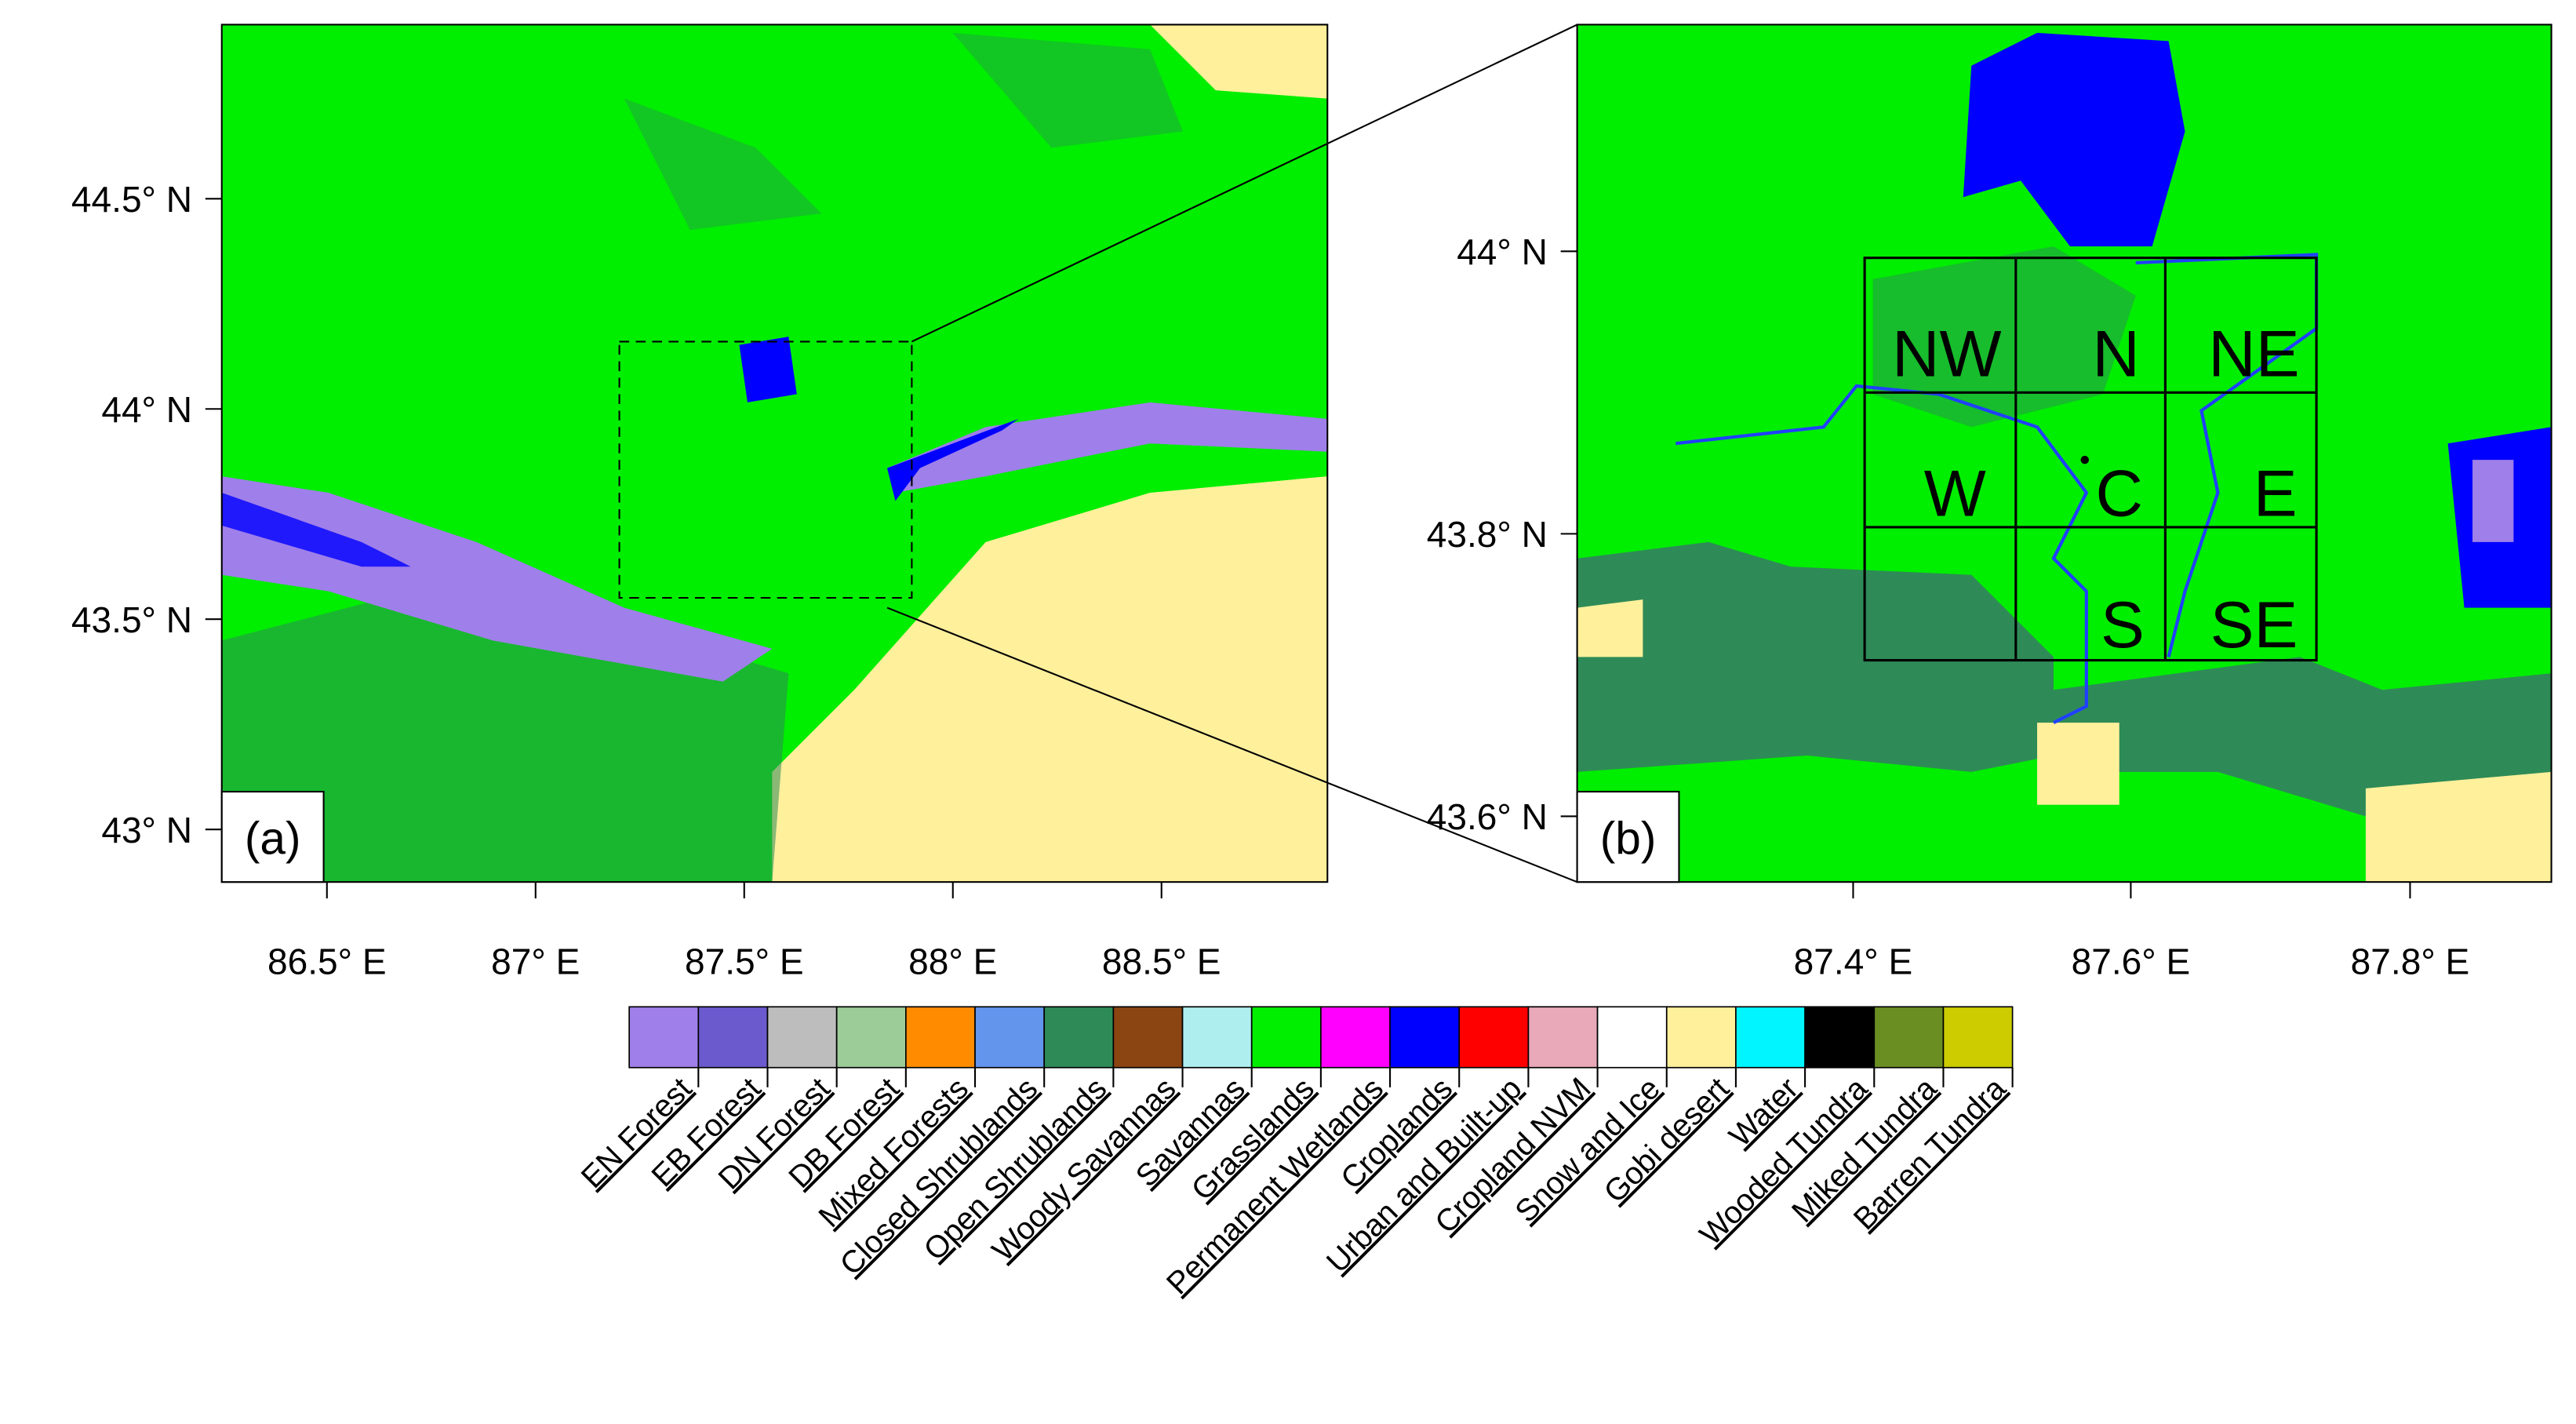 Image resolution: width=2576 pixels, height=1424 pixels. What do you see at coordinates (2276, 493) in the screenshot?
I see `region-label: E` at bounding box center [2276, 493].